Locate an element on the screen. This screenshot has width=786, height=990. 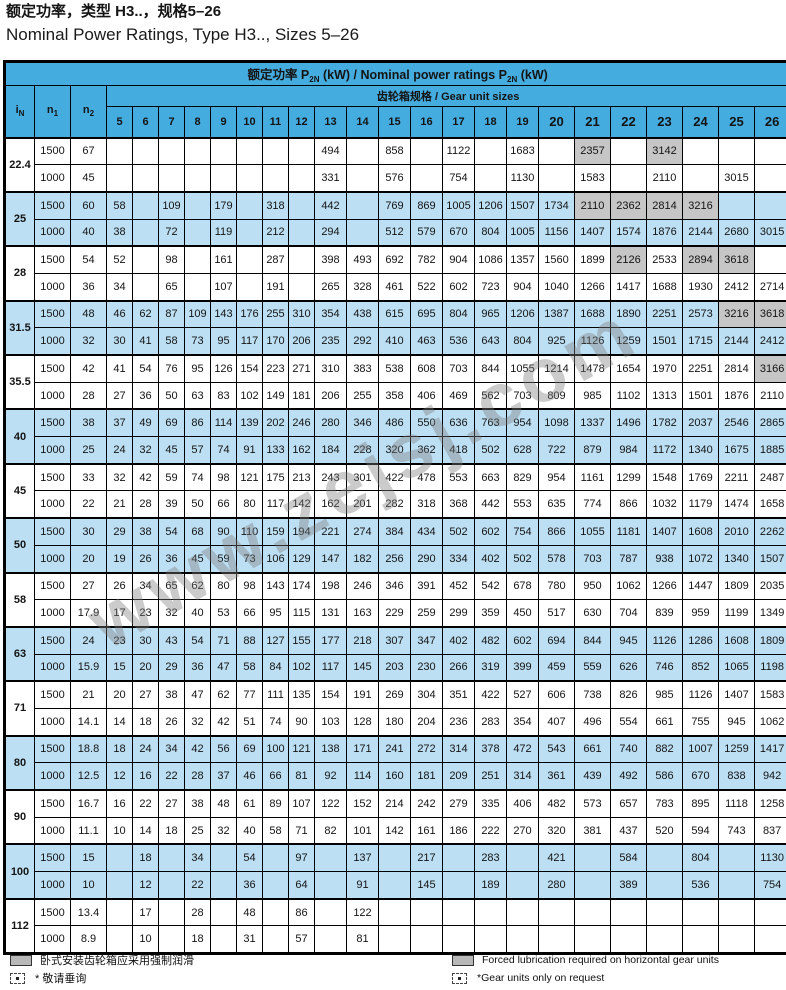
power-cell: 657 is located at coordinates (628, 803).